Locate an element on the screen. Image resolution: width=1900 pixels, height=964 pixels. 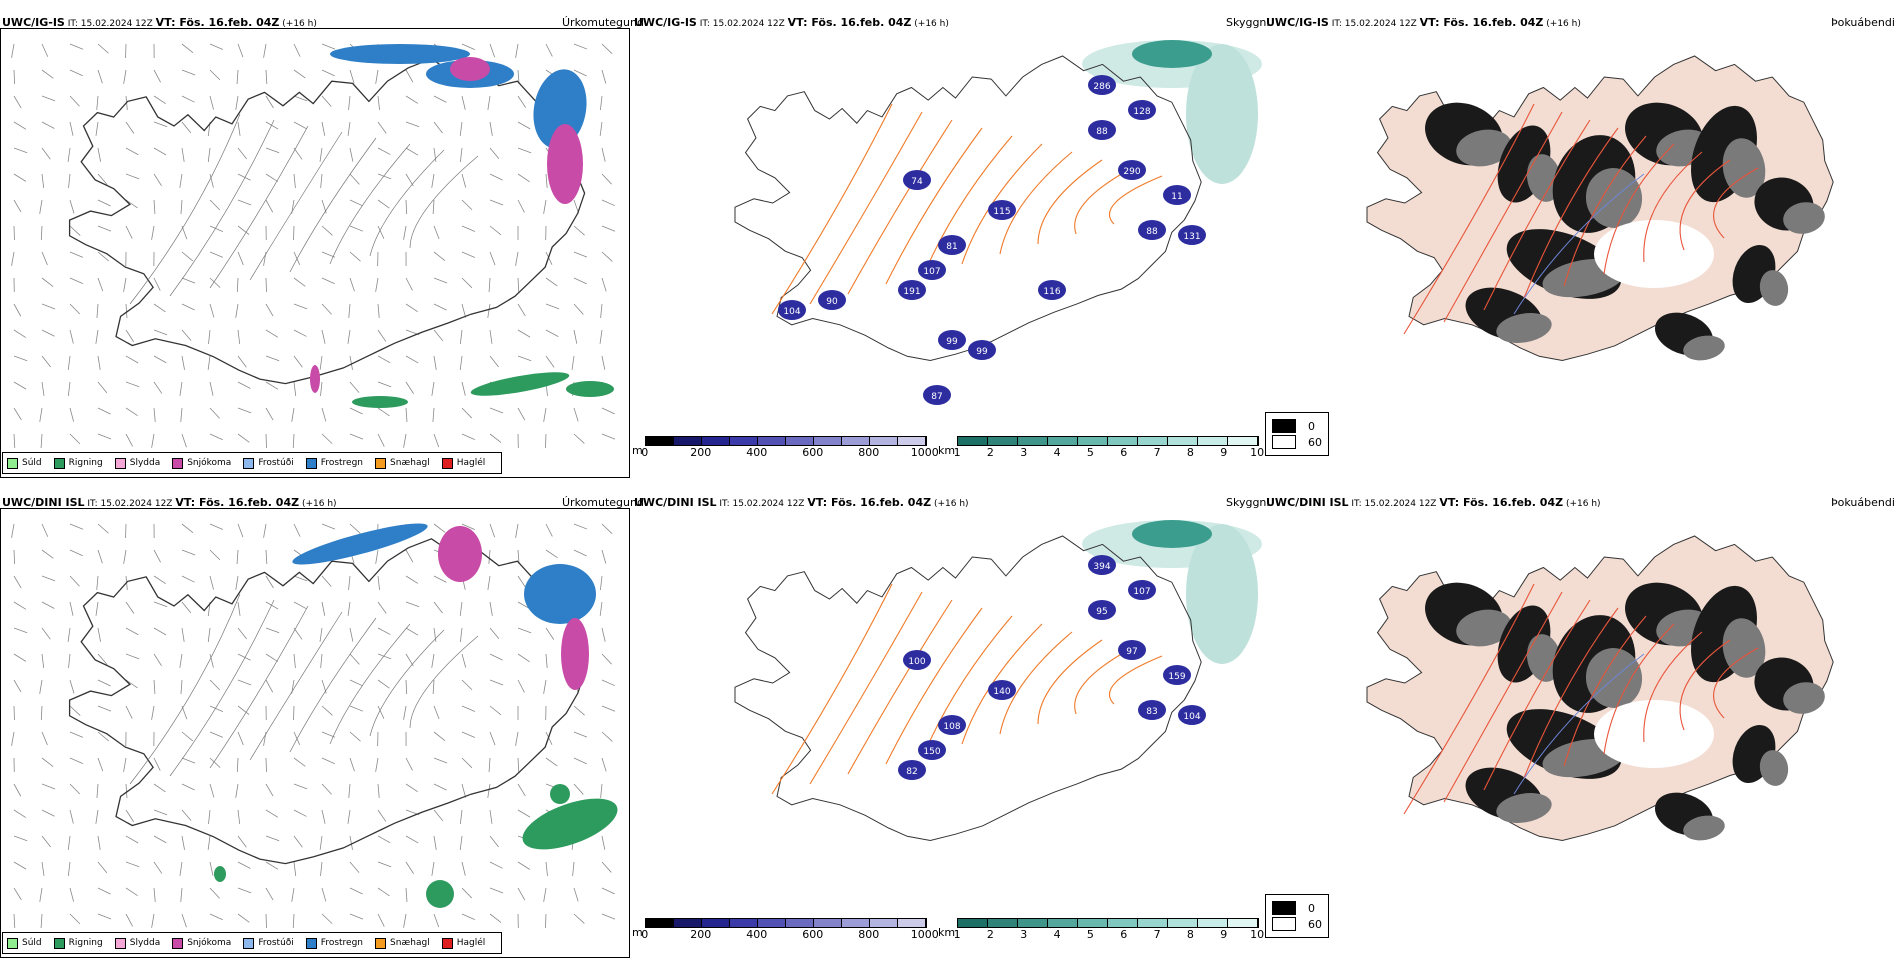
colorbar-tick: 600 is located at coordinates (812, 934).